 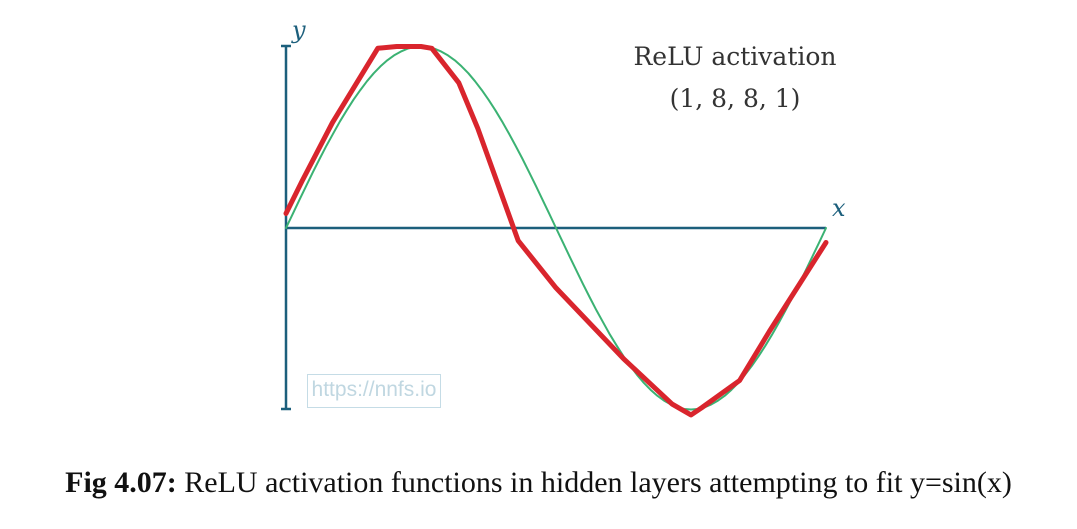 What do you see at coordinates (374, 391) in the screenshot?
I see `watermark: https://nnfs.io` at bounding box center [374, 391].